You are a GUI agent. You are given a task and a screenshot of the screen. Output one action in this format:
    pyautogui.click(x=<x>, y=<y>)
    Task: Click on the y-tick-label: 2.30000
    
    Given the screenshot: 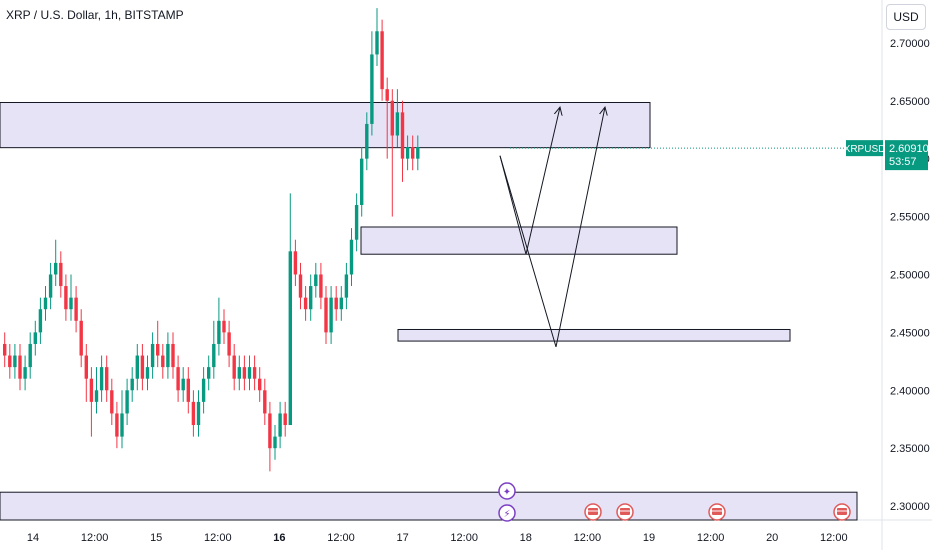 What is the action you would take?
    pyautogui.click(x=910, y=507)
    